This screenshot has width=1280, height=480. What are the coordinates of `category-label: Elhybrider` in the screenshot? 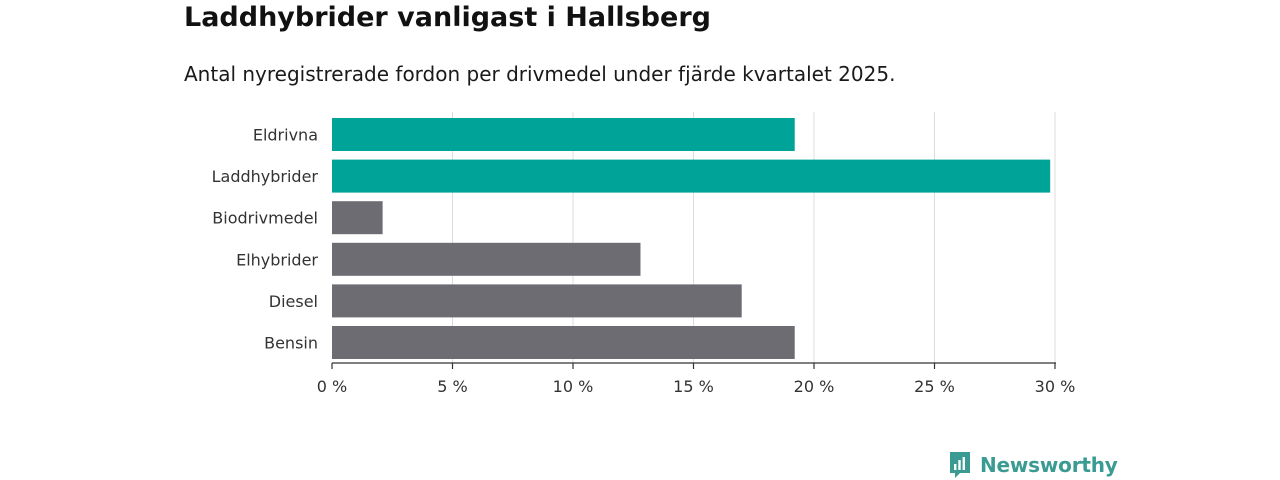 It's located at (277, 259).